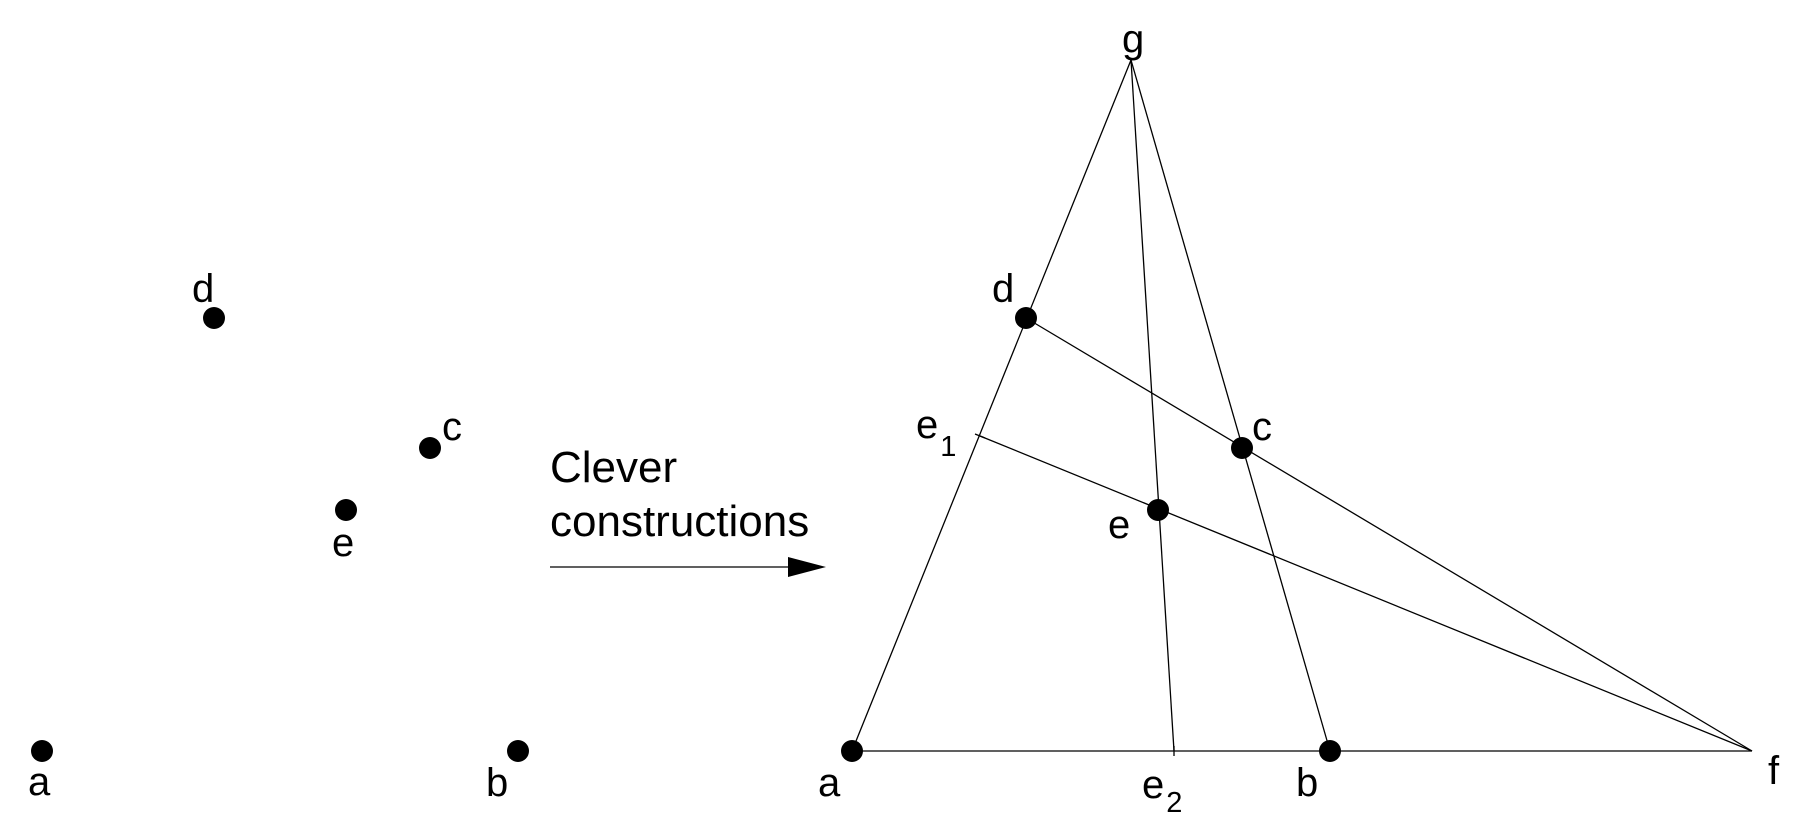 The width and height of the screenshot is (1802, 816). I want to click on left-label-d: d, so click(203, 289).